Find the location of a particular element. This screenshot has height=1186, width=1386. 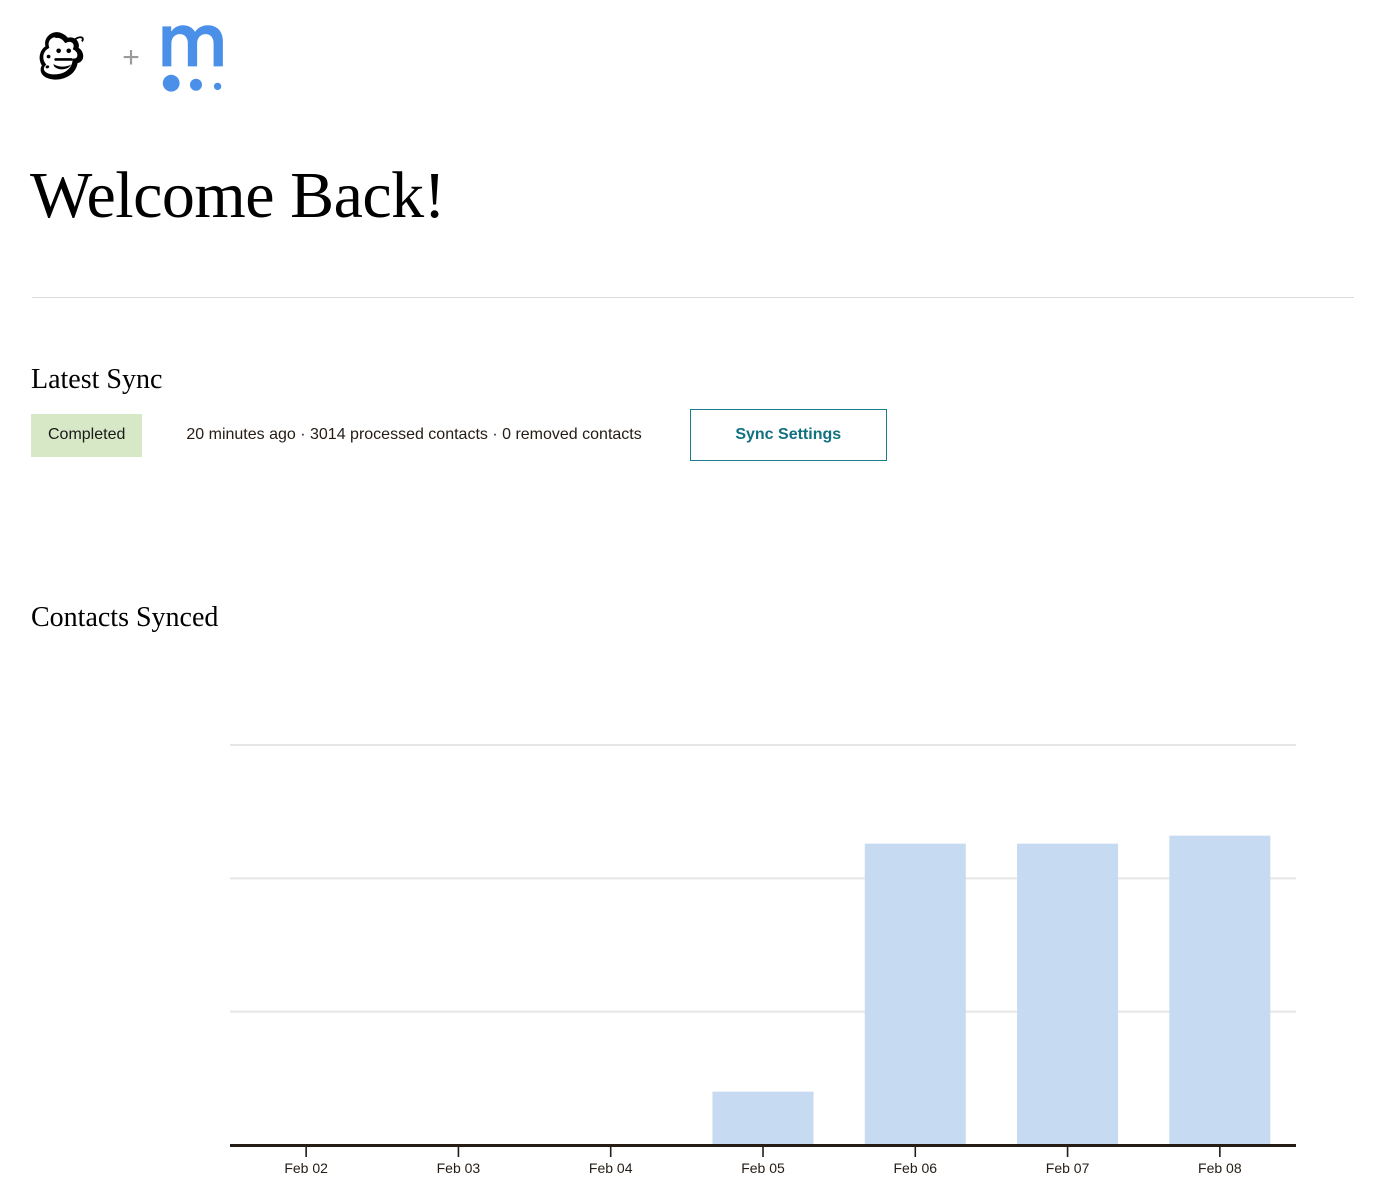

chart-x-tick-label: Feb 03 is located at coordinates (459, 1168).